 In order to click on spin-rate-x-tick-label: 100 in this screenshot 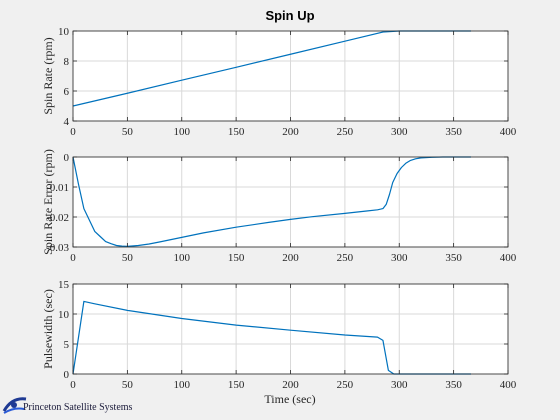, I will do `click(182, 132)`.